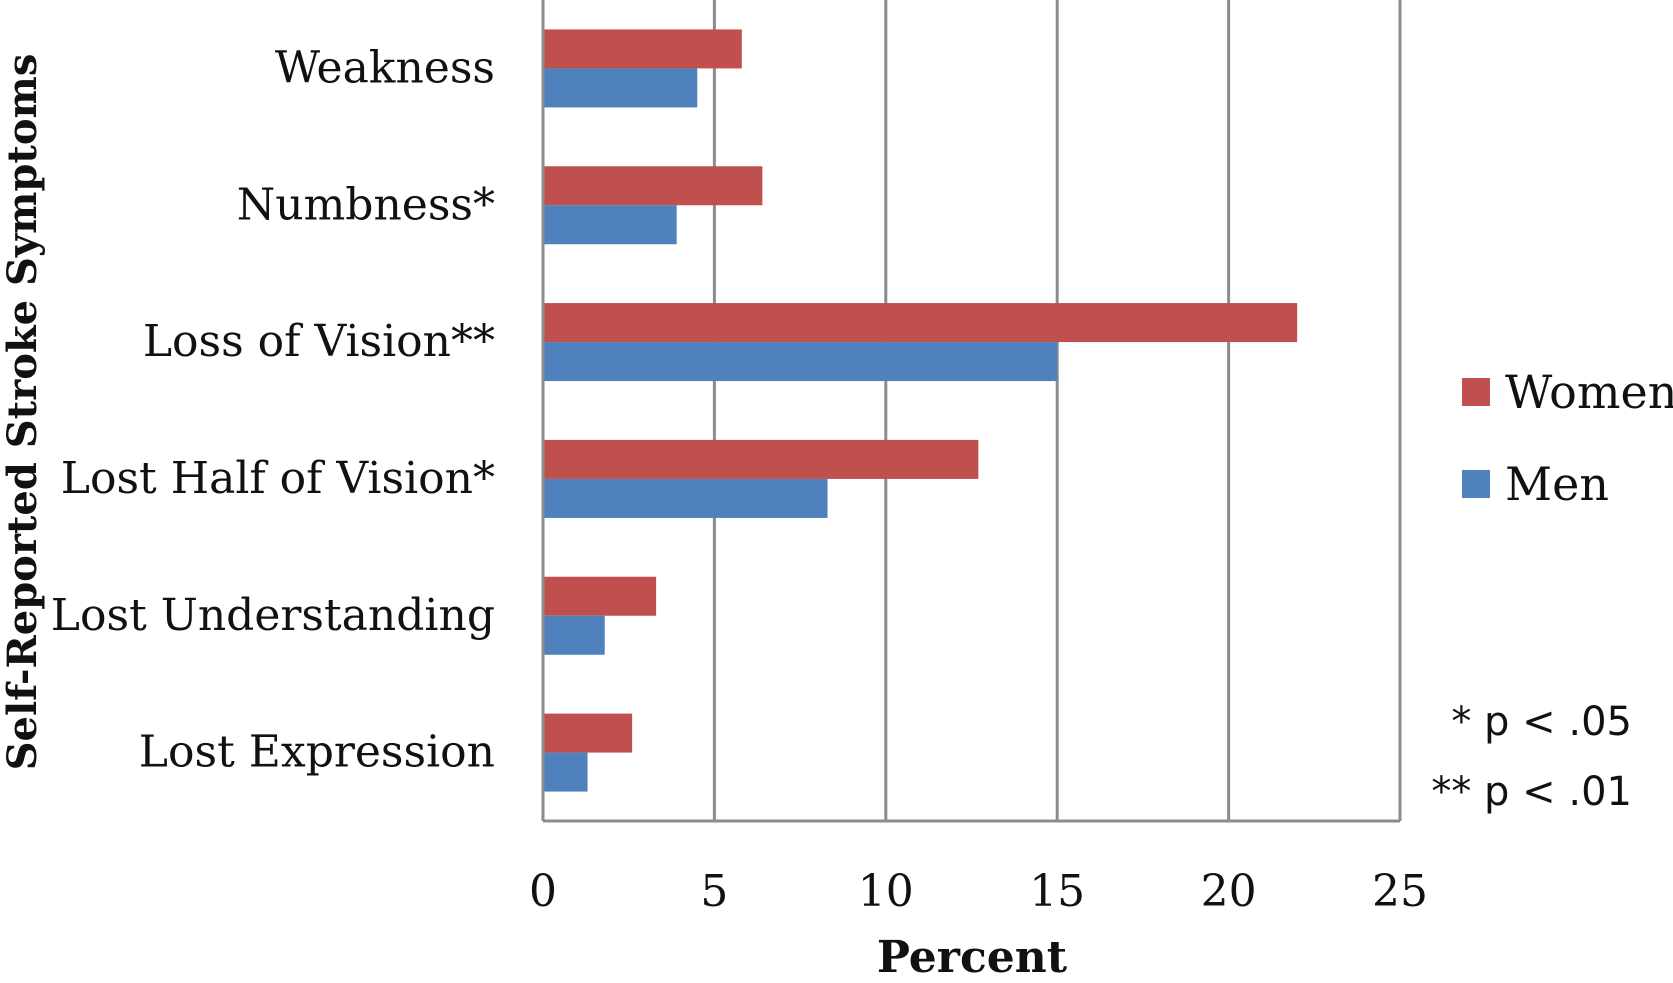 The height and width of the screenshot is (983, 1673). What do you see at coordinates (1589, 392) in the screenshot?
I see `legend-label-women: Women` at bounding box center [1589, 392].